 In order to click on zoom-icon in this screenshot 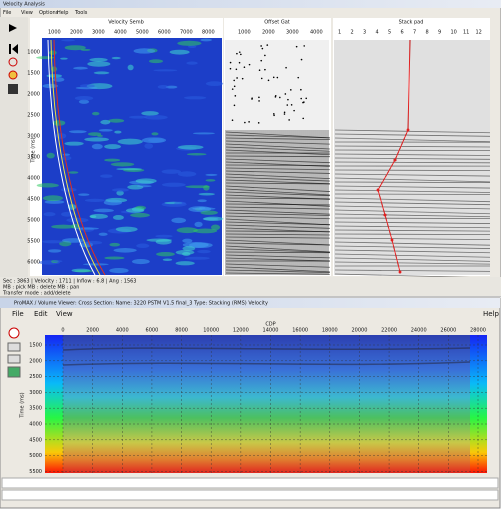, I will do `click(13, 75)`.